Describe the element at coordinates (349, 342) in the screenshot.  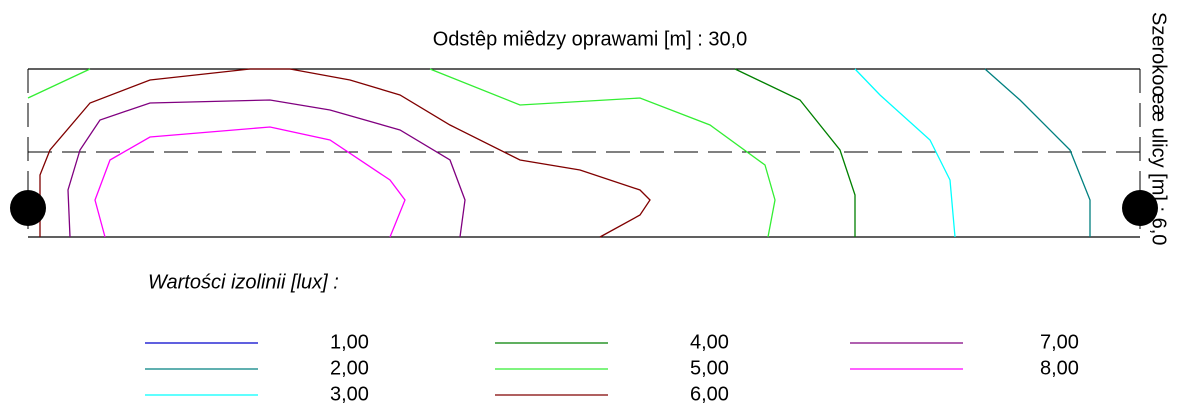
I see `legend-label: 1,00` at that location.